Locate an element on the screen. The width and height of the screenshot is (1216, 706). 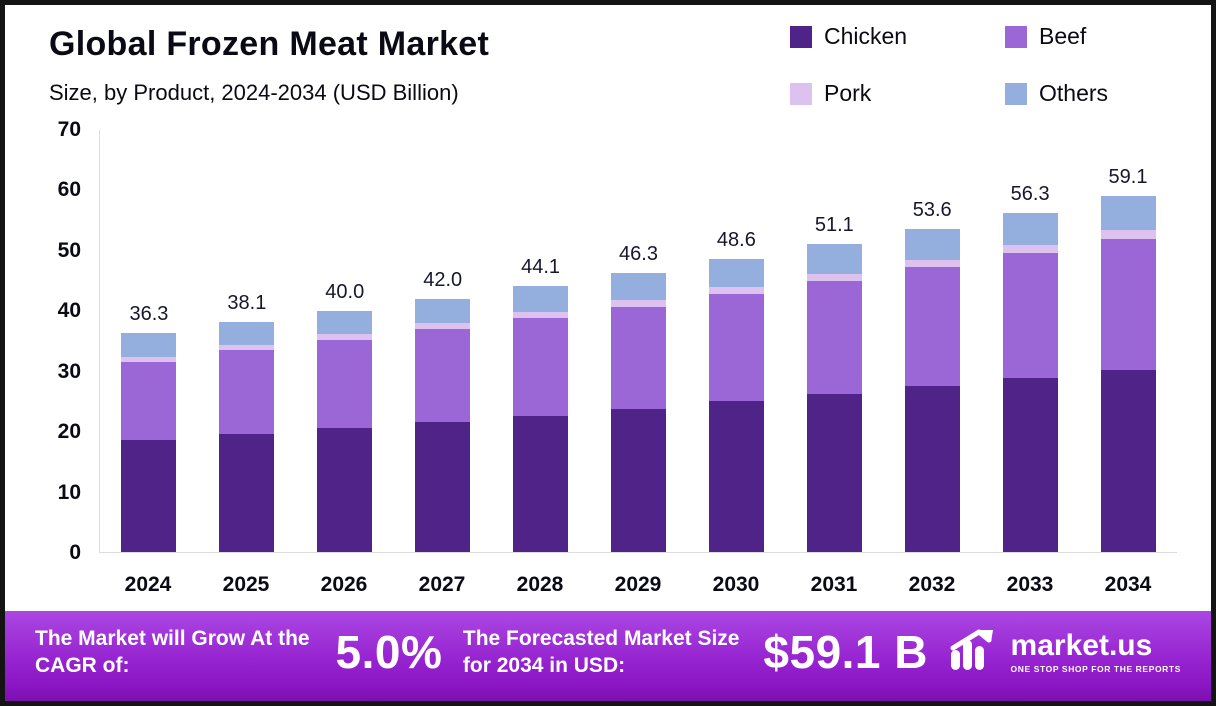
x-axis-label-2032: 2032 is located at coordinates (932, 584).